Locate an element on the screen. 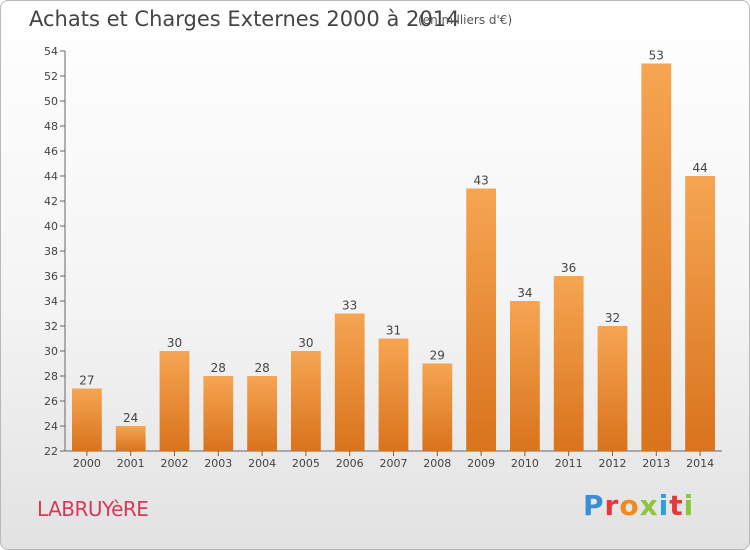  y-tick-label: 38 is located at coordinates (51, 251).